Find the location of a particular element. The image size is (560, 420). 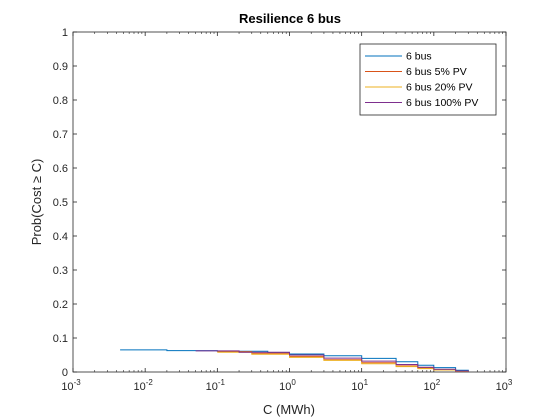

x-tick-exponent: -1 is located at coordinates (222, 382).